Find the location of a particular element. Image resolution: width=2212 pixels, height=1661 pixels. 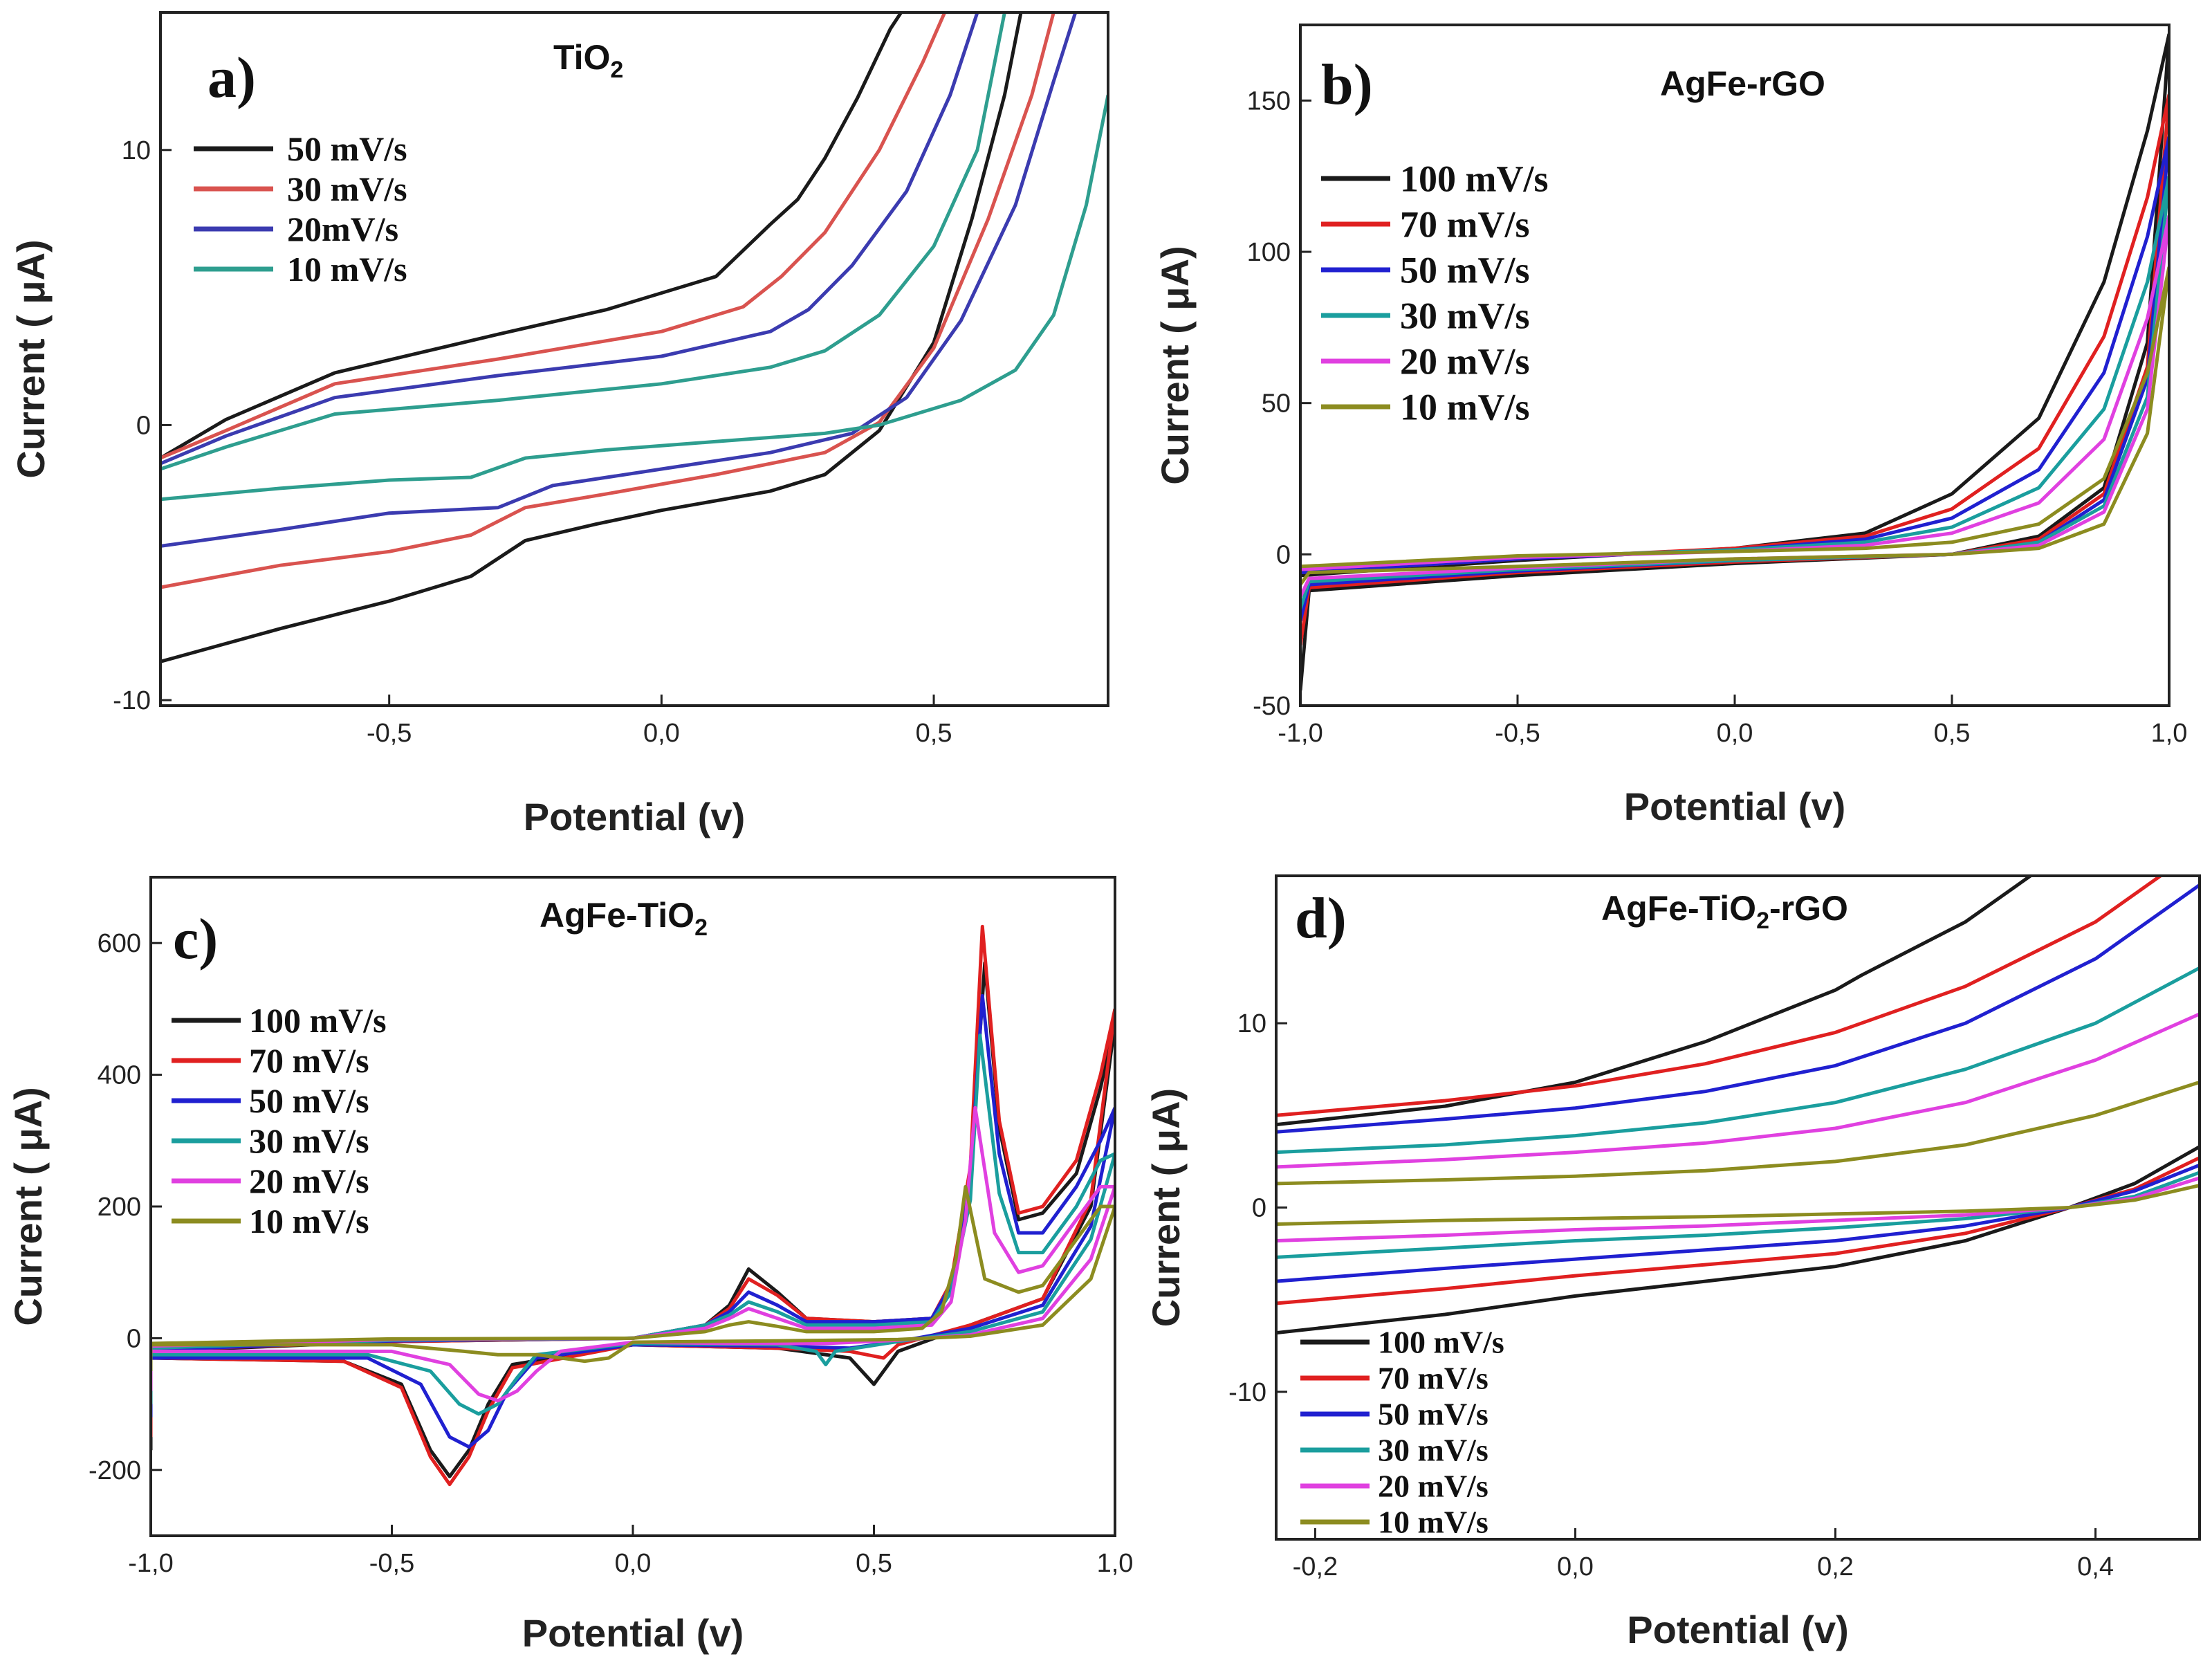

y-tick-label: 200 is located at coordinates (119, 1207).